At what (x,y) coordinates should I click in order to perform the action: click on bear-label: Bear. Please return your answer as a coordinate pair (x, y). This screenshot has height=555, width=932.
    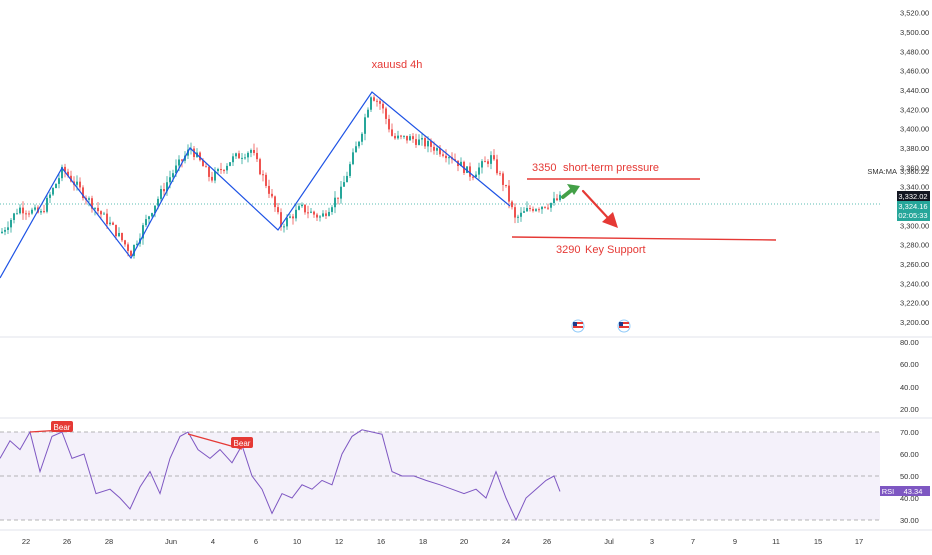
    Looking at the image, I should click on (242, 443).